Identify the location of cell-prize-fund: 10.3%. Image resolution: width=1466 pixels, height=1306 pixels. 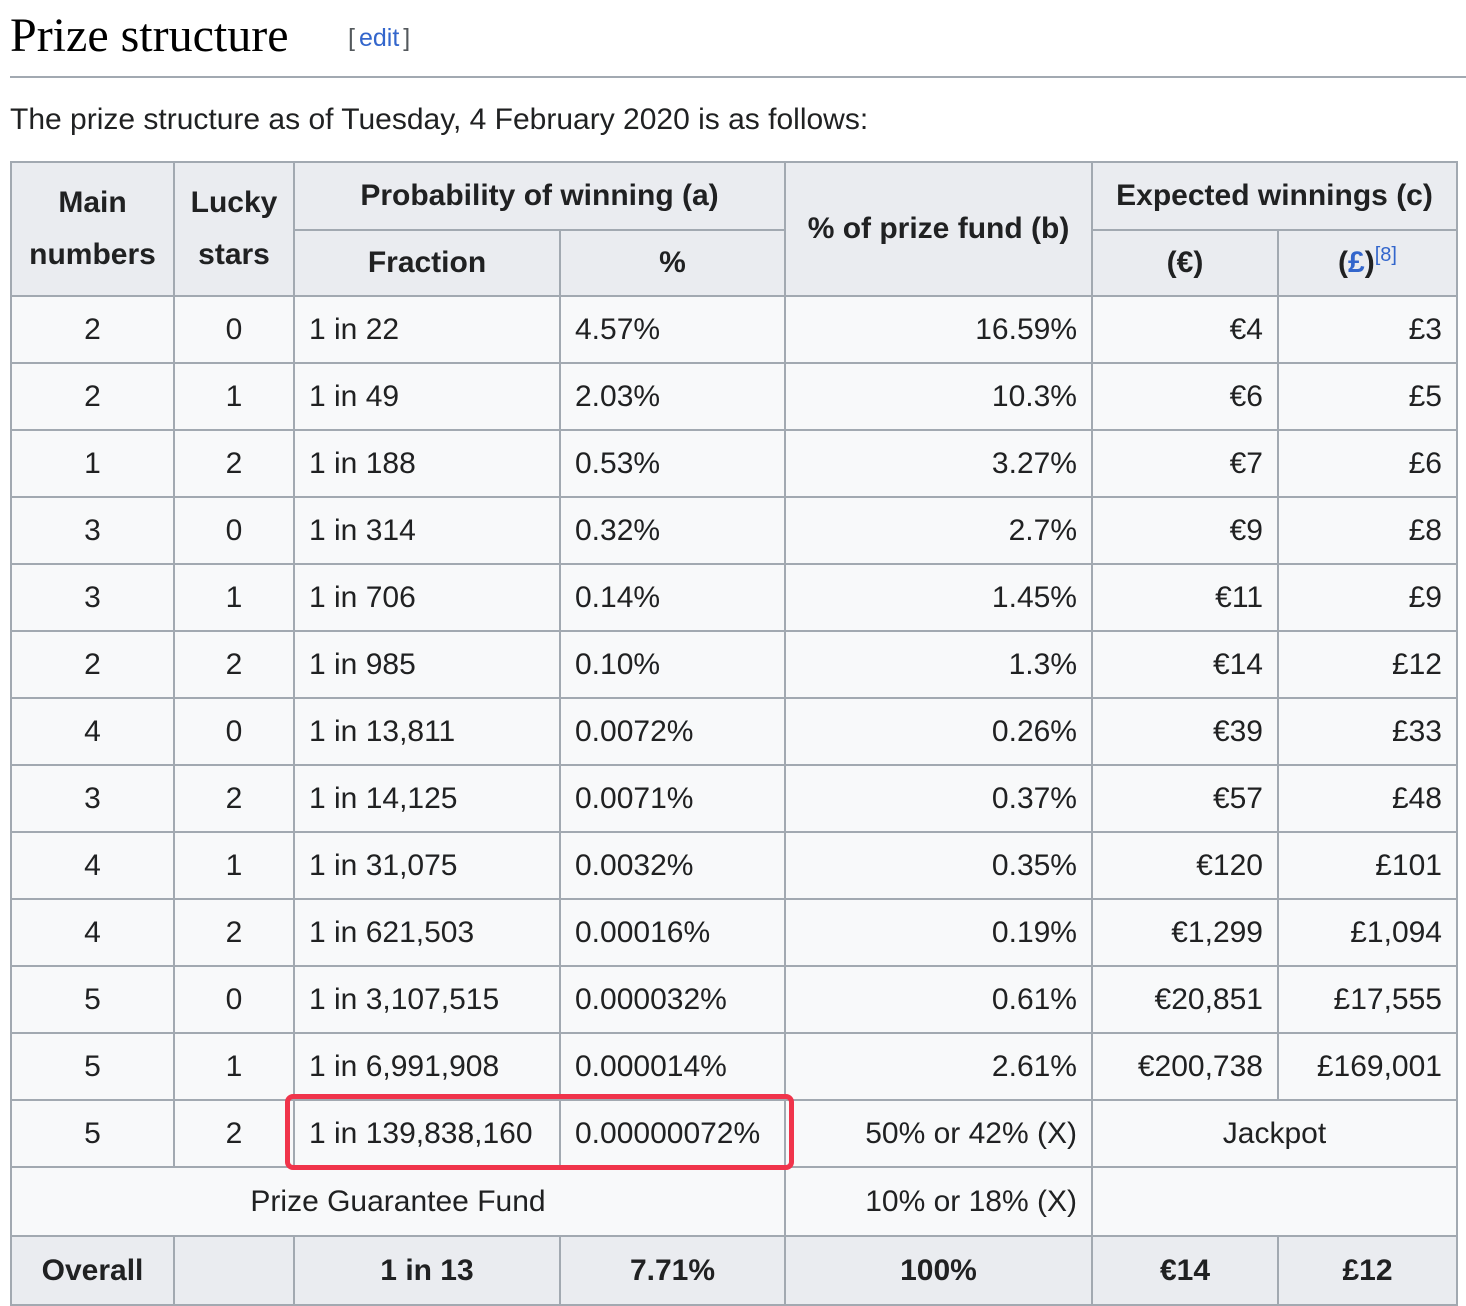
(938, 396).